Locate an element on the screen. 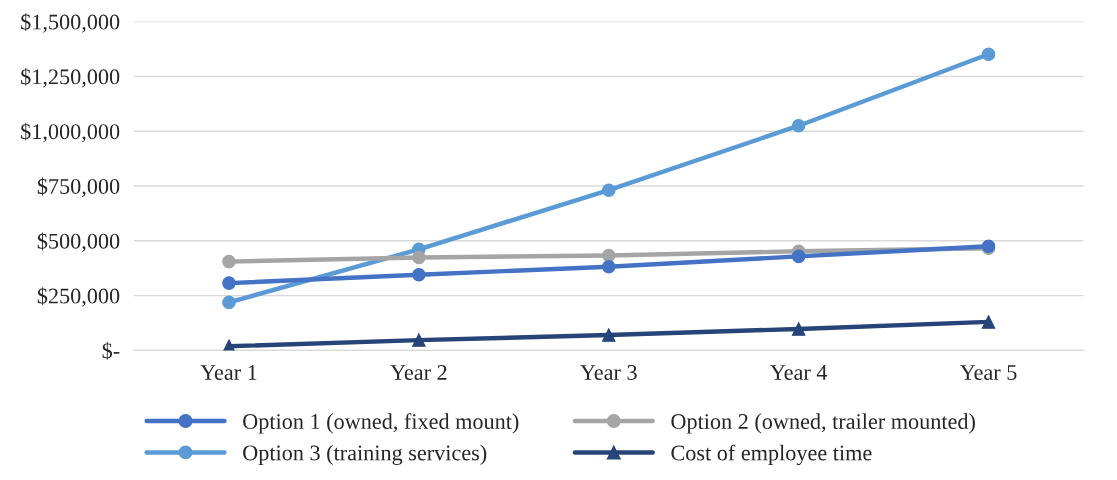 This screenshot has height=480, width=1117. y-tick-label: $500,000 is located at coordinates (78, 242).